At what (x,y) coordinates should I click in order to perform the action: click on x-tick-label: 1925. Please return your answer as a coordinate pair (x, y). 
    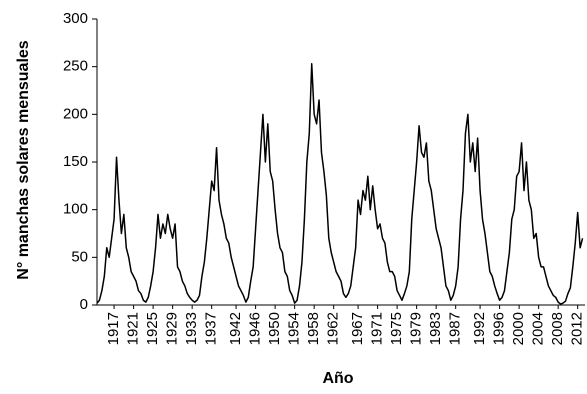
    Looking at the image, I should click on (152, 328).